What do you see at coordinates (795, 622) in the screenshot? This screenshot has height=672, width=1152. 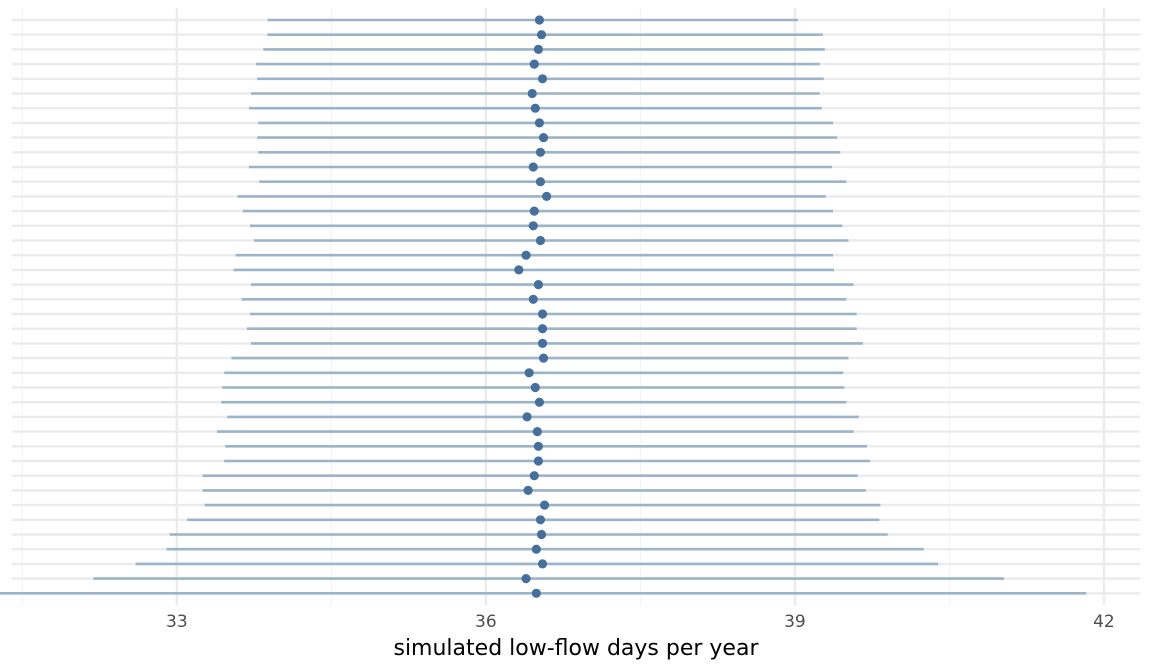 I see `x-tick-label: 39` at bounding box center [795, 622].